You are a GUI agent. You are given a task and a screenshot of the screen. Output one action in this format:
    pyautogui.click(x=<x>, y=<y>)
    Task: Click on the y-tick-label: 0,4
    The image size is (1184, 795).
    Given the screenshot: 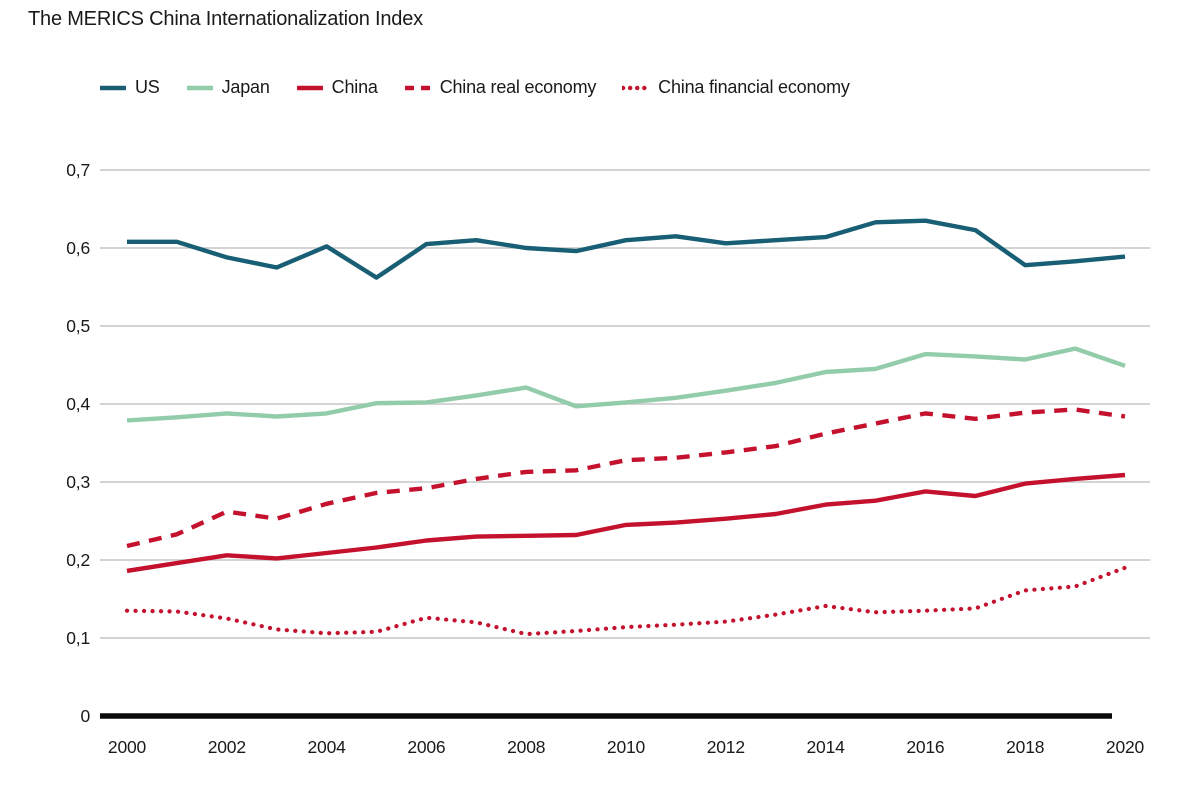 What is the action you would take?
    pyautogui.click(x=78, y=404)
    